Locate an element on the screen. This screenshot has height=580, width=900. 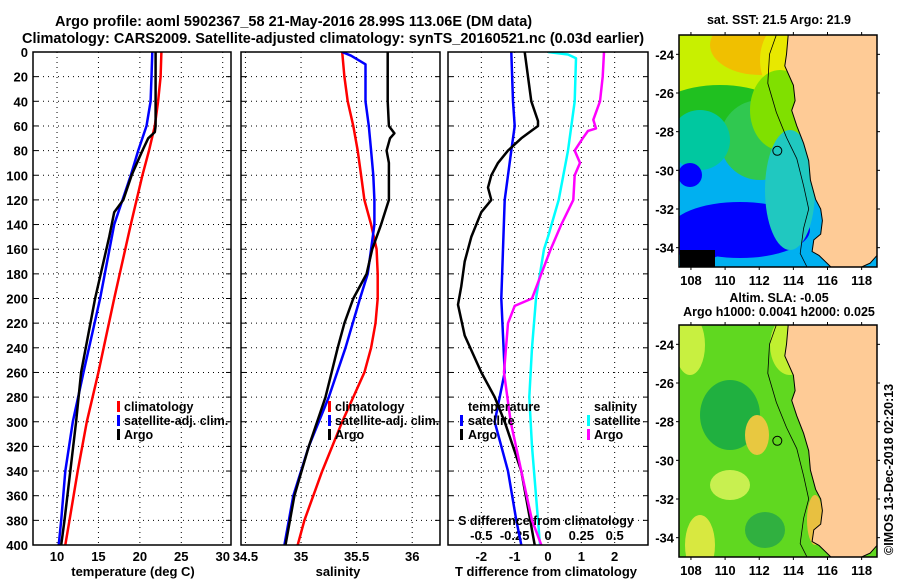
salinity-xlabel: salinity is located at coordinates (339, 571).